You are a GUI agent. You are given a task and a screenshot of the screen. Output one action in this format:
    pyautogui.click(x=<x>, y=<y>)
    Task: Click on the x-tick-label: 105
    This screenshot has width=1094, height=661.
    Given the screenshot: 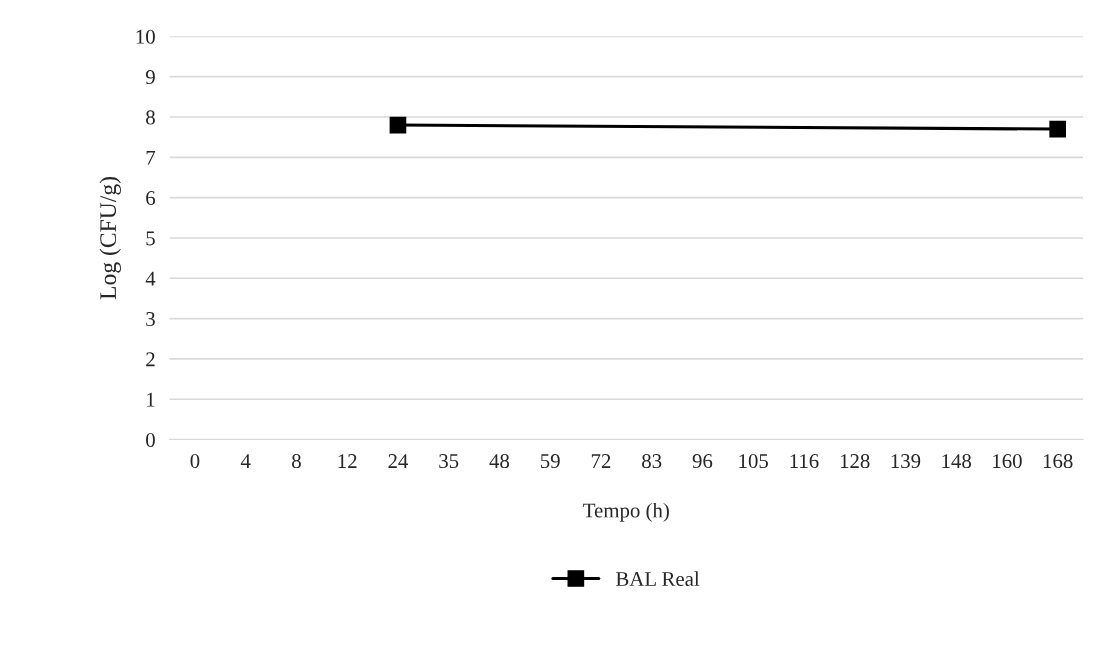 What is the action you would take?
    pyautogui.click(x=753, y=461)
    